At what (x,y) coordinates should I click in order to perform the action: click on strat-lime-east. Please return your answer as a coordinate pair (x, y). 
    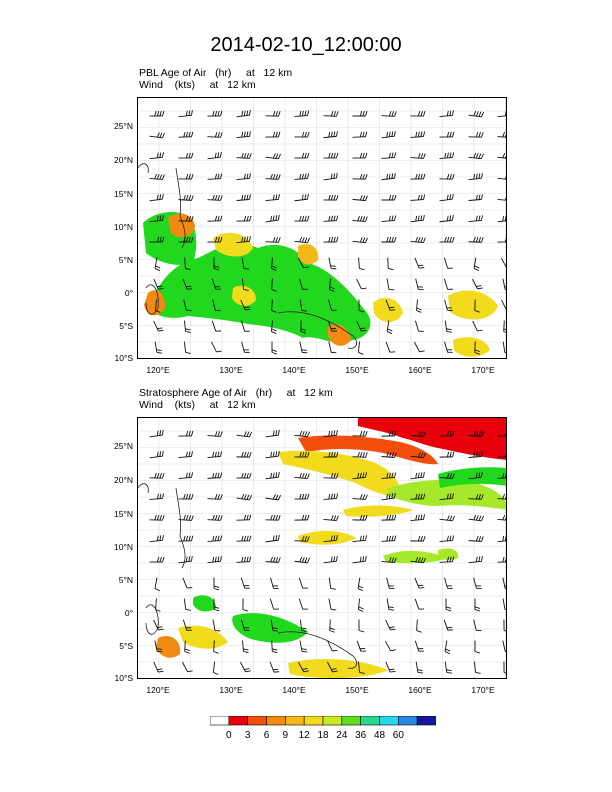
    Looking at the image, I should click on (448, 554).